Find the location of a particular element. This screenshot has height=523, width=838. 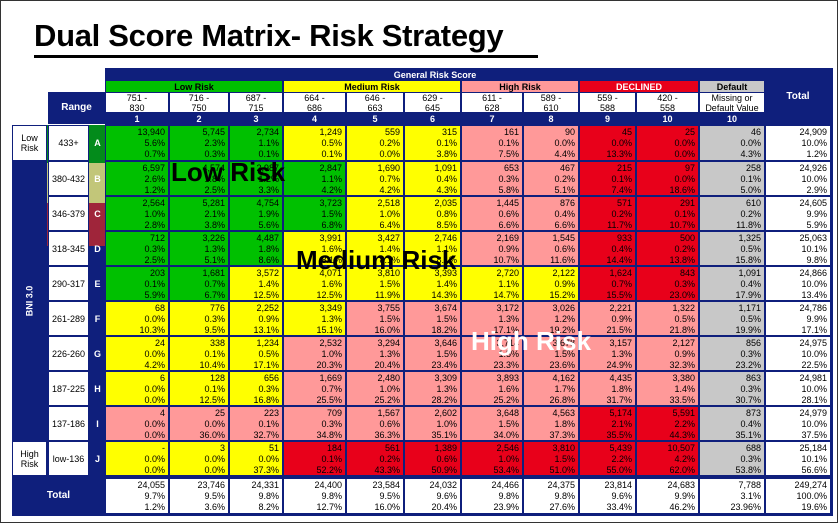

risk-group-header: Low Risk is located at coordinates (194, 86).